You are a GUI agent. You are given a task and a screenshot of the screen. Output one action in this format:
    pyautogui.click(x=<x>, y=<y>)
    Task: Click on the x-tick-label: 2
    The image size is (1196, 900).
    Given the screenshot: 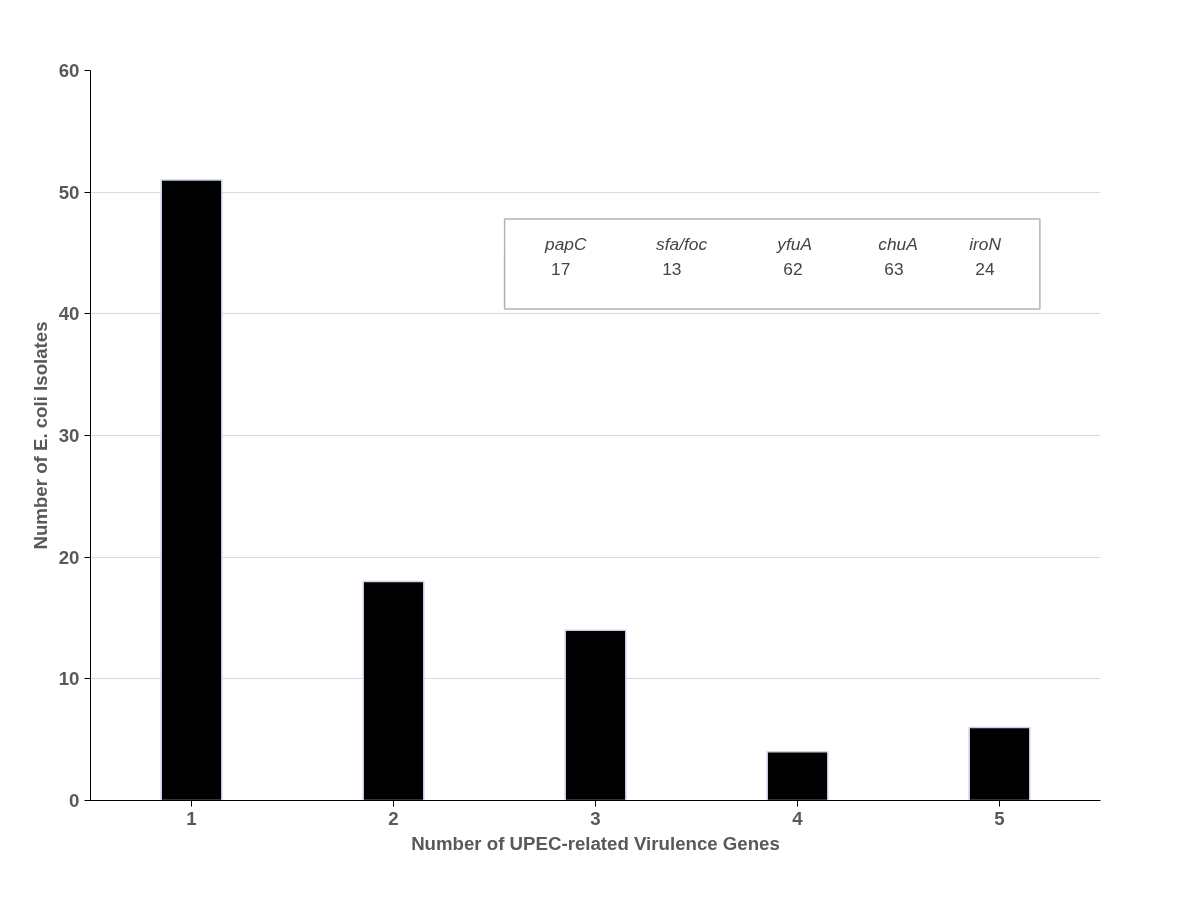 What is the action you would take?
    pyautogui.click(x=393, y=818)
    